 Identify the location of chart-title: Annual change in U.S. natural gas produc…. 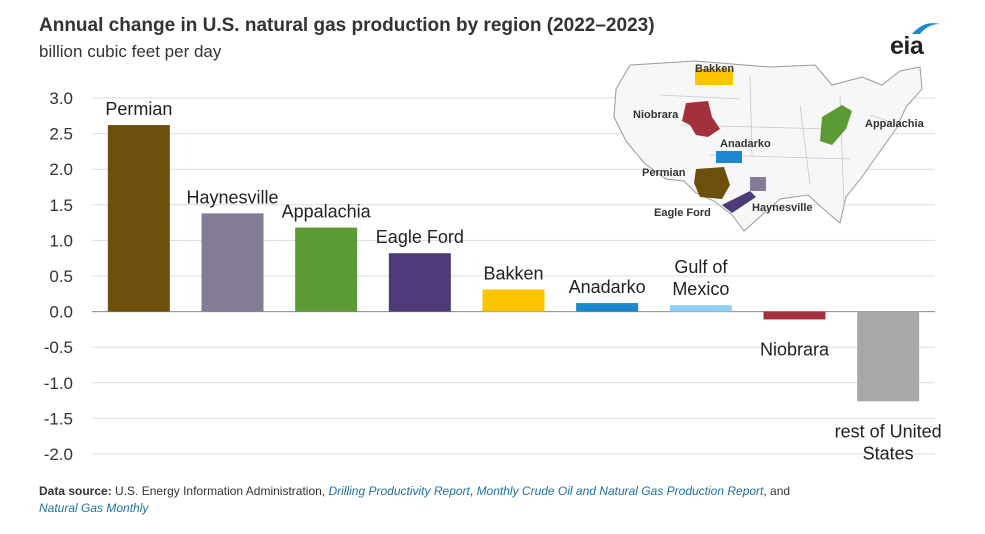
(347, 25).